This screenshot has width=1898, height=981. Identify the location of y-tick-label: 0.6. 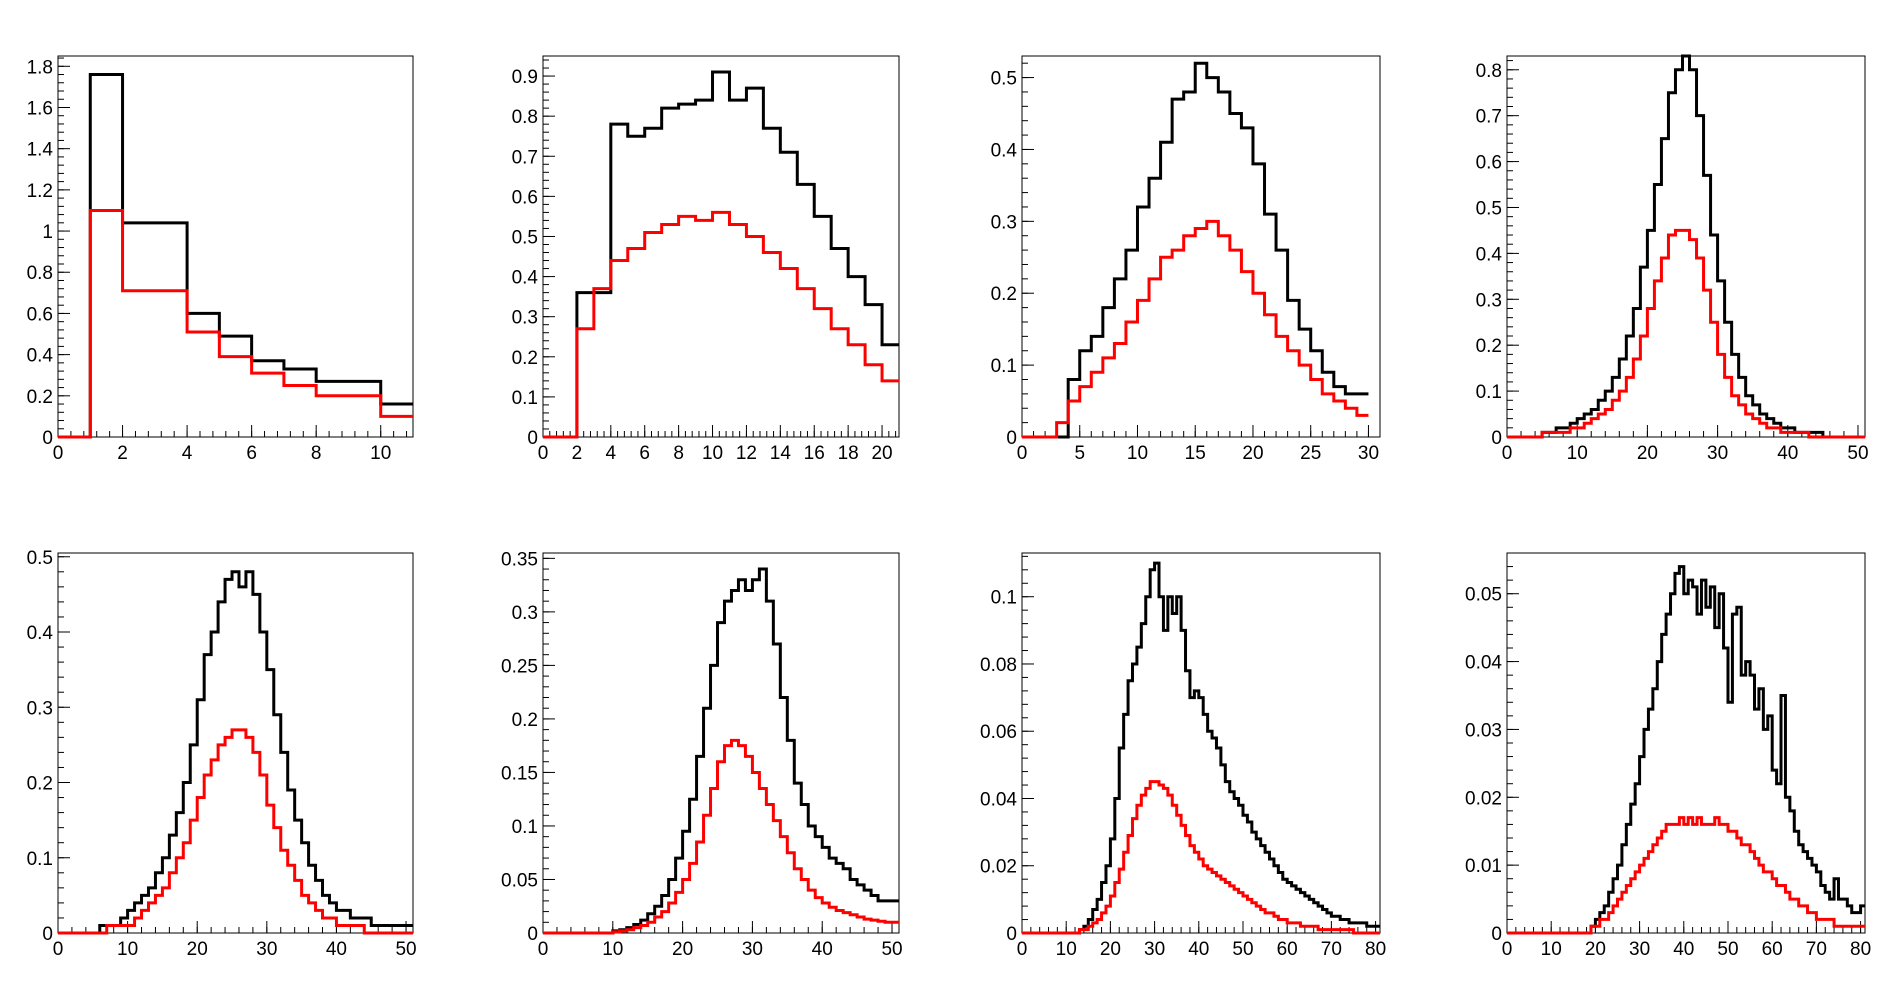
(525, 197).